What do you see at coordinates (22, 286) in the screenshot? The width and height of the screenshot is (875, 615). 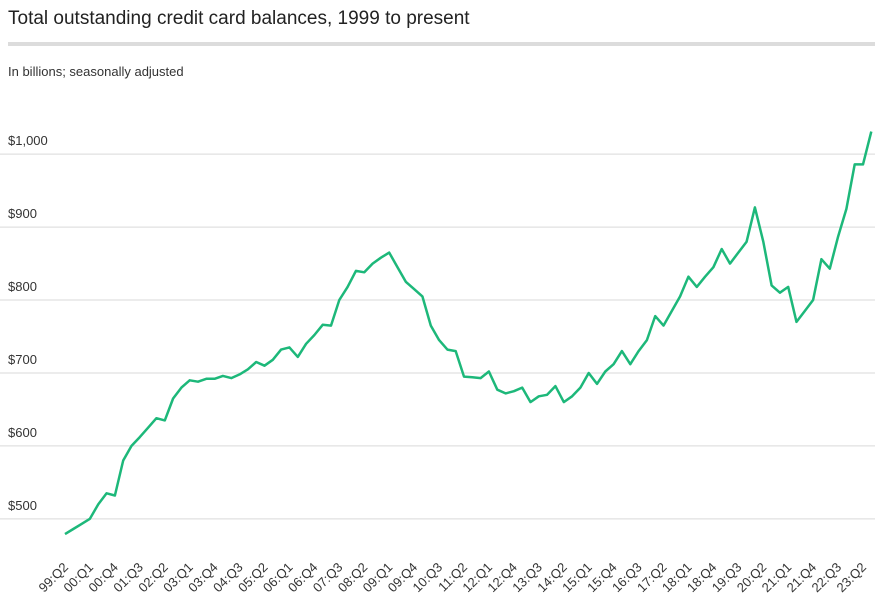 I see `y-tick-label: $800` at bounding box center [22, 286].